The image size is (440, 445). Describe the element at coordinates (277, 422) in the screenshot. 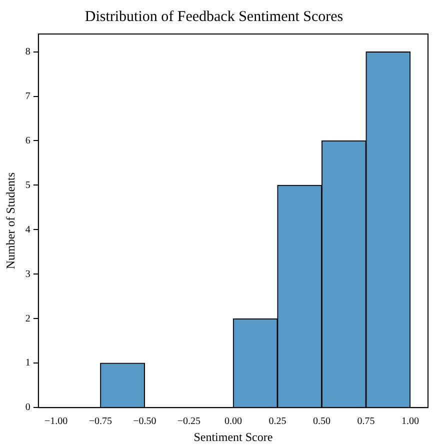

I see `x-tick-label: 0.25` at that location.